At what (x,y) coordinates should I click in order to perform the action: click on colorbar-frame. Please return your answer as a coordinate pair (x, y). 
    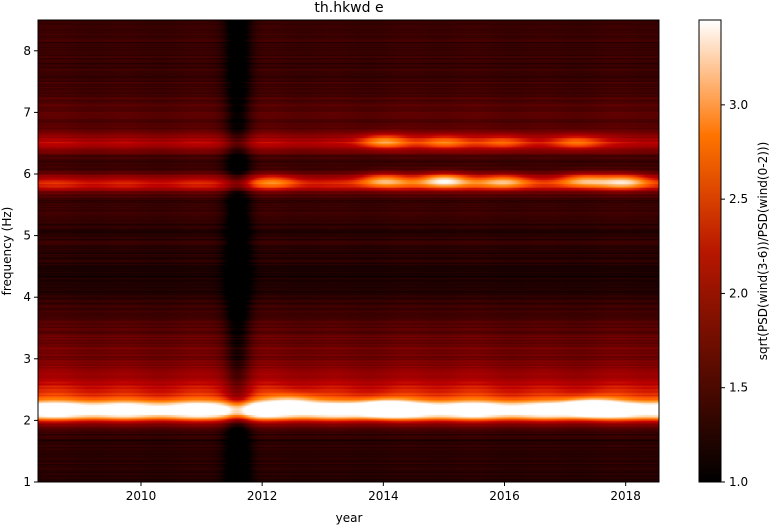
    Looking at the image, I should click on (710, 251).